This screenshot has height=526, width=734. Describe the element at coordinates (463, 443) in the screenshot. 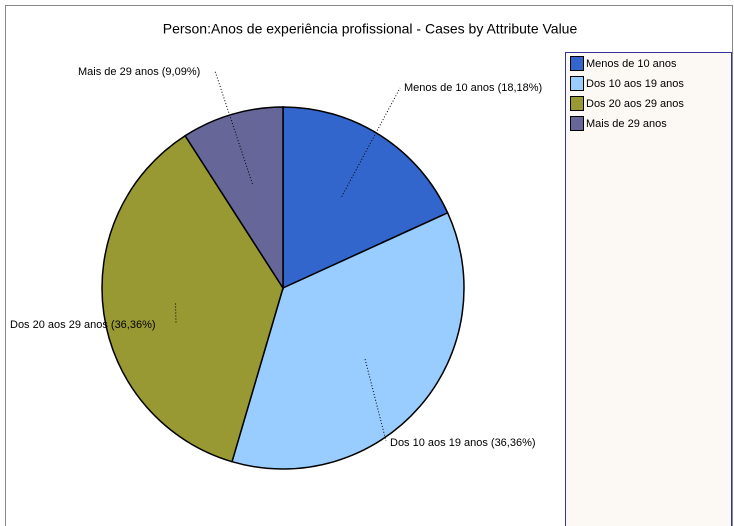

I see `data-label: Dos 10 aos 19 anos (36,36%)` at that location.